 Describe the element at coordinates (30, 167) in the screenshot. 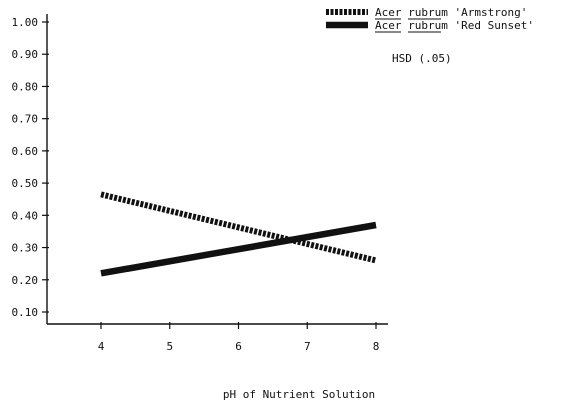

I see `y-ticks: 0.10 0.20 0.30 0.40 0.50 0.60 0.70 0.80 0.90 1.00` at that location.